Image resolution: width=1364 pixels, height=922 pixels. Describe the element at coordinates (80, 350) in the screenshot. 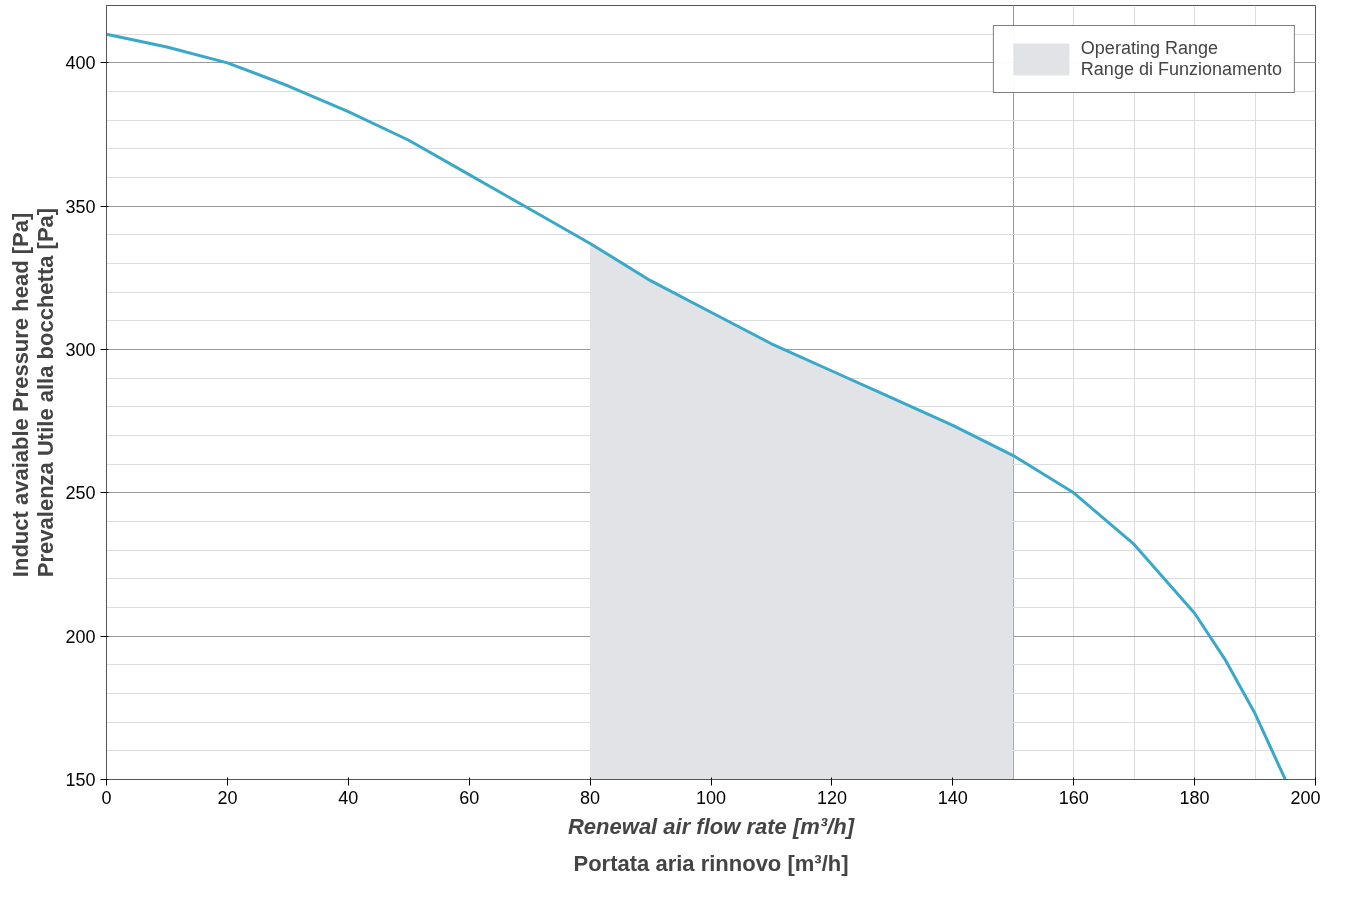

I see `y-tick-label: 300` at that location.